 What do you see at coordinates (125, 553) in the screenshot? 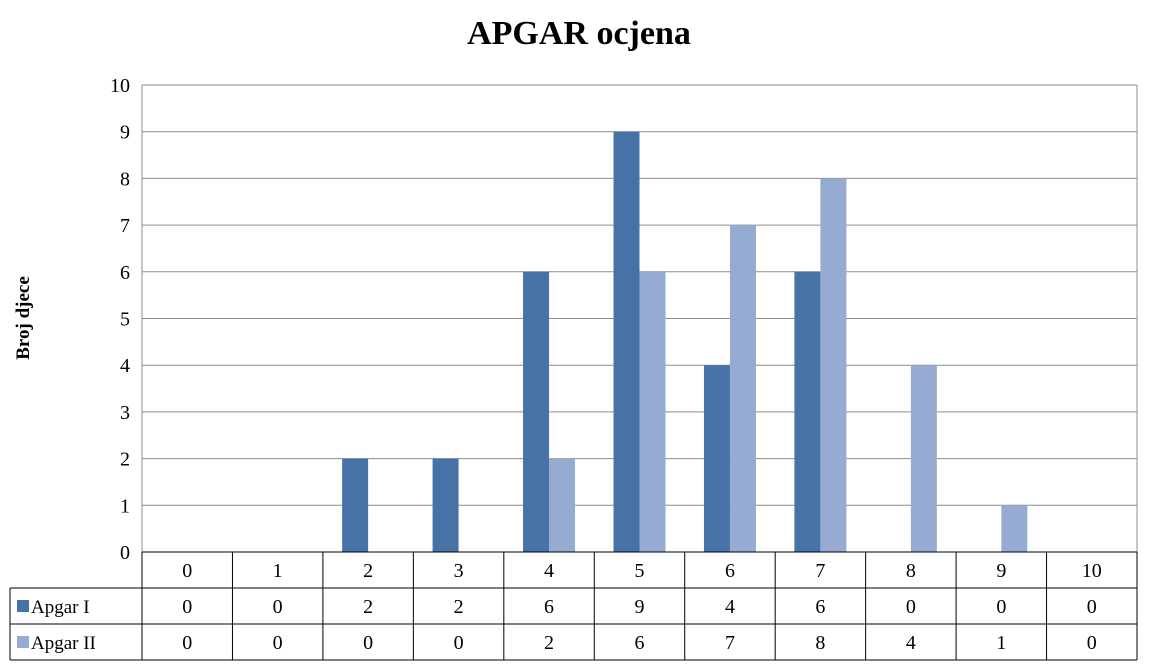
I see `y-tick-label: 0` at bounding box center [125, 553].